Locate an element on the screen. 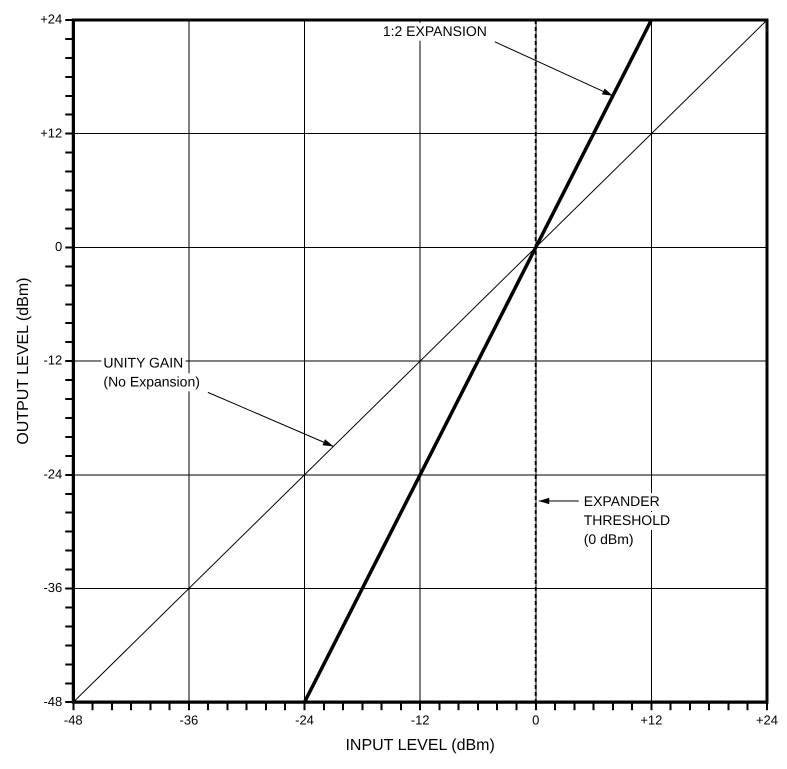 This screenshot has width=787, height=769. y-axis-title: OUTPUT LEVEL (dBm) is located at coordinates (23, 361).